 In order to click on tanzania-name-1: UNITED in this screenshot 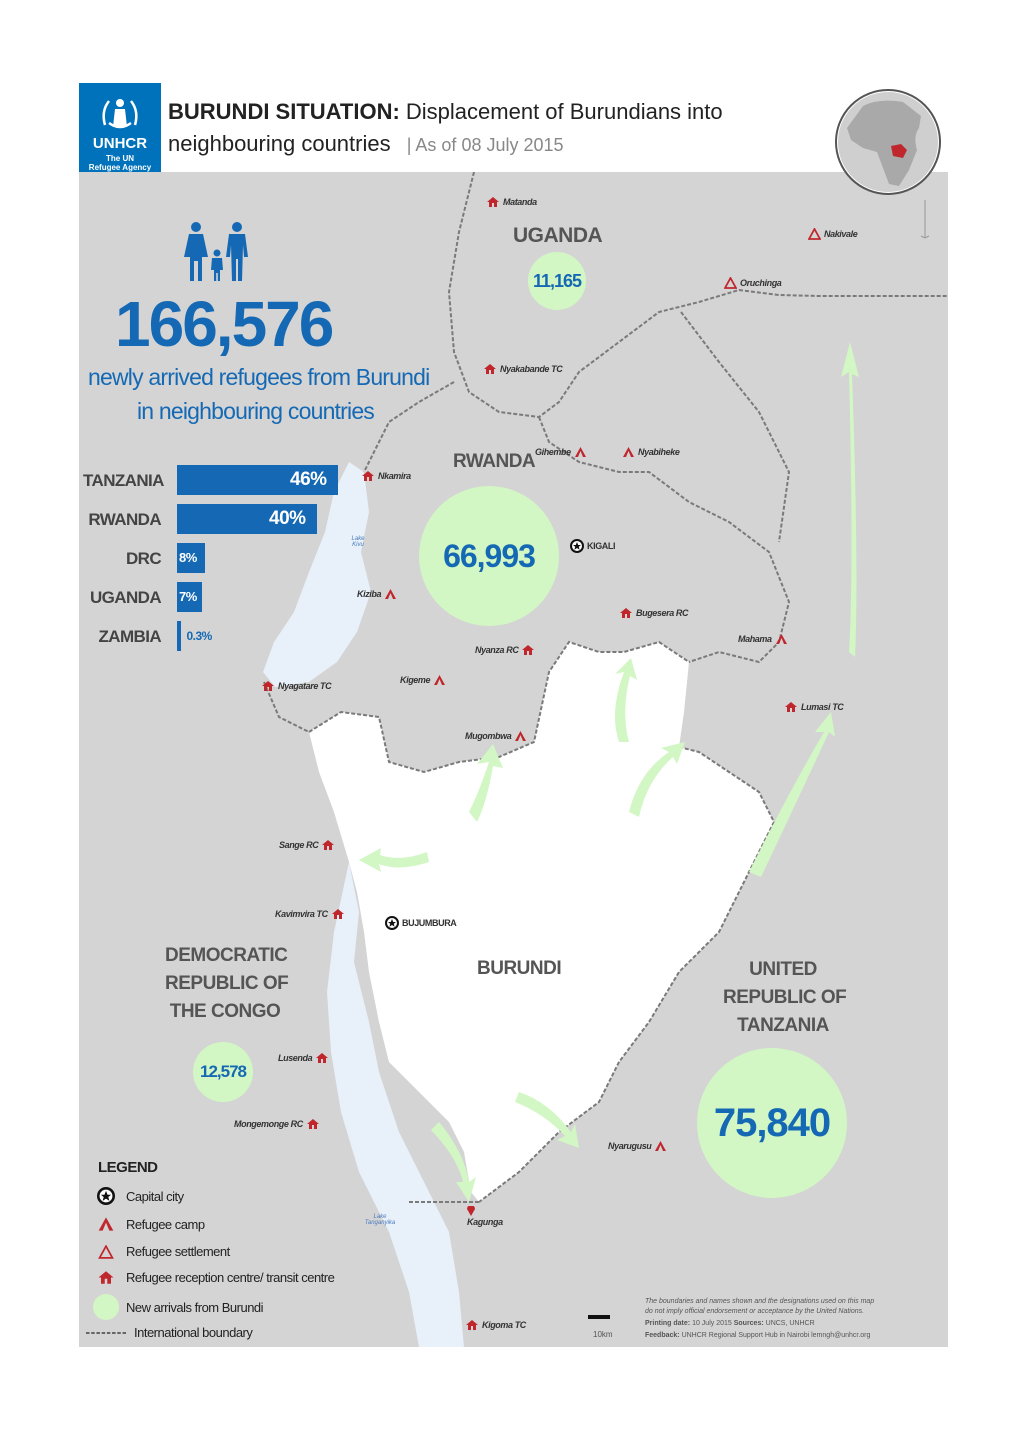, I will do `click(783, 969)`.